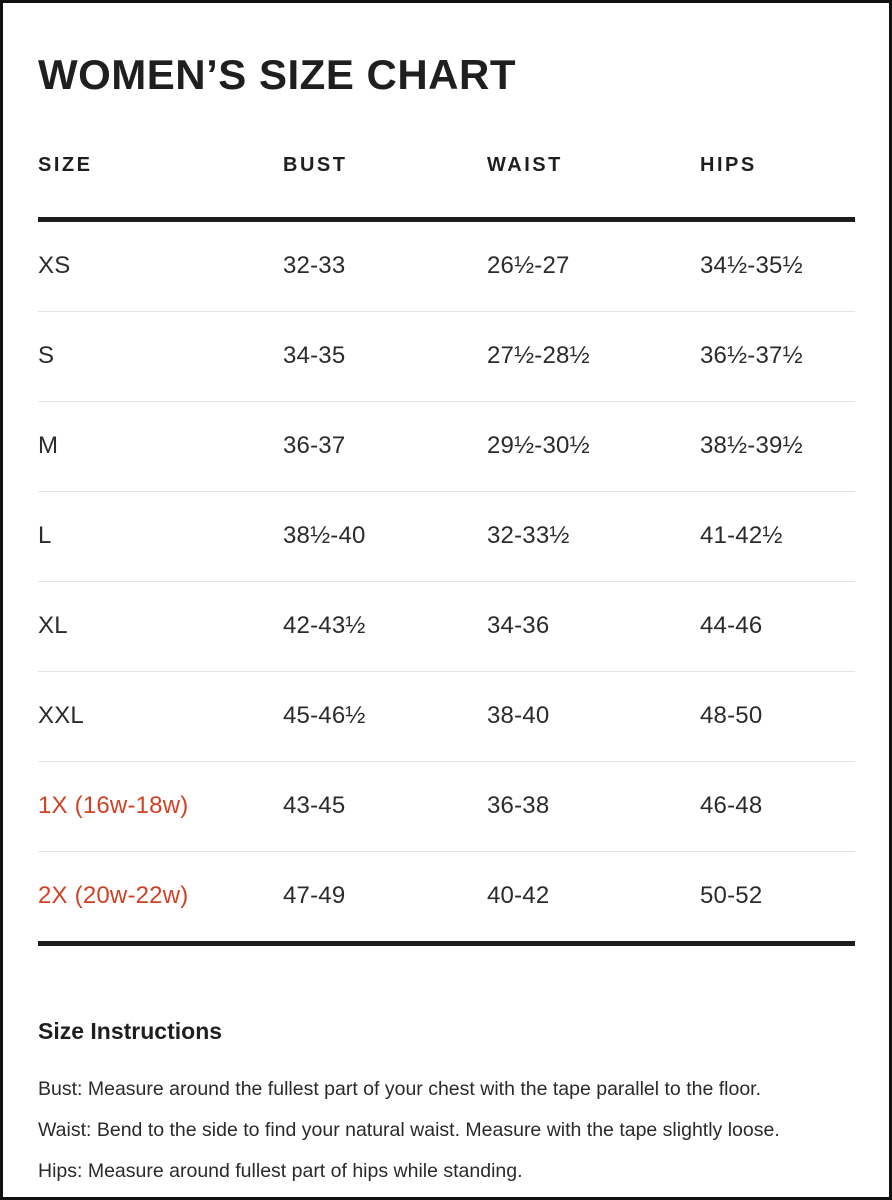 The height and width of the screenshot is (1200, 892). I want to click on hips-cell: 44-46, so click(777, 626).